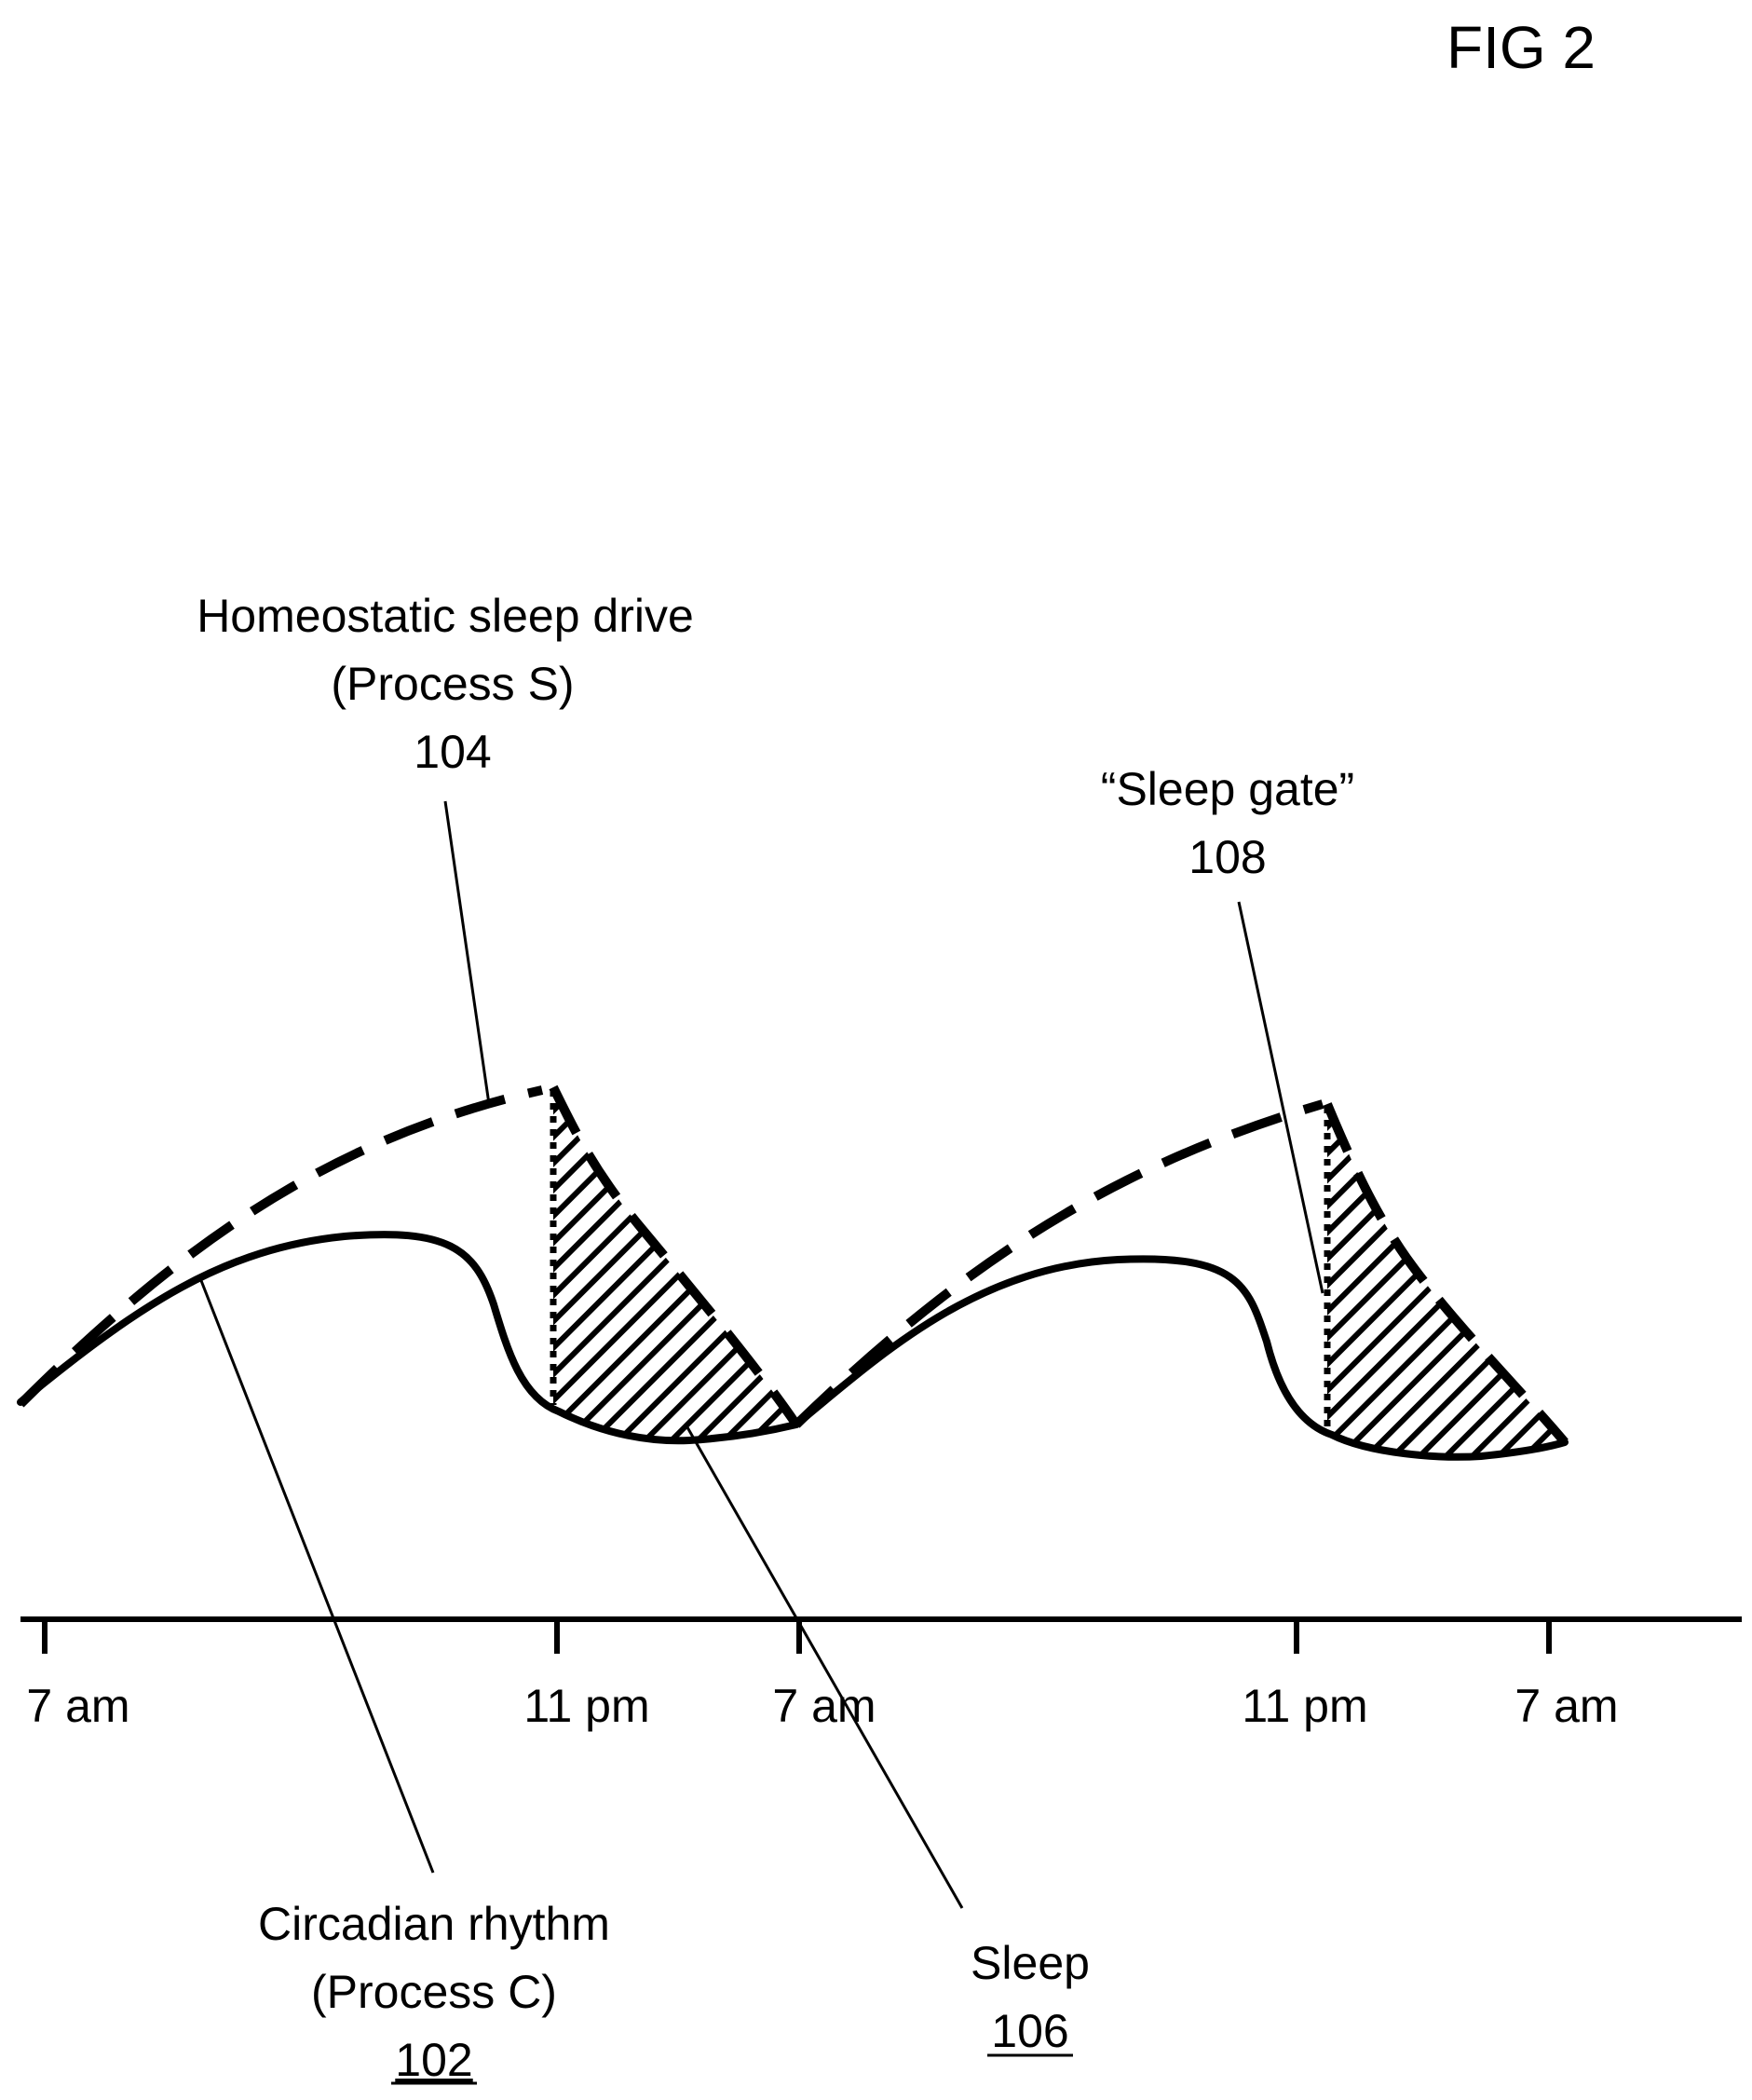  I want to click on process-s-ref-number: 104, so click(452, 752).